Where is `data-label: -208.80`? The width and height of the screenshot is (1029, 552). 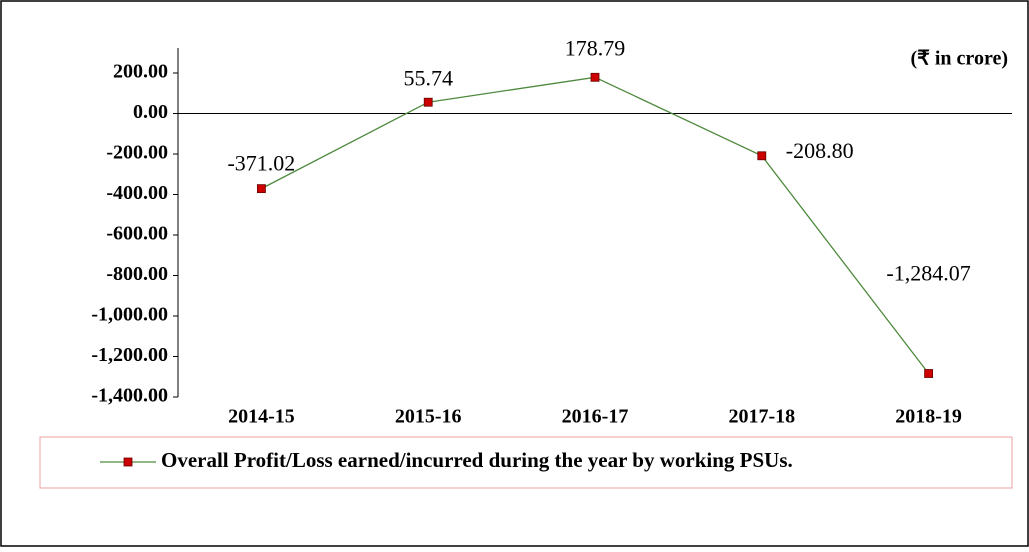 data-label: -208.80 is located at coordinates (820, 150).